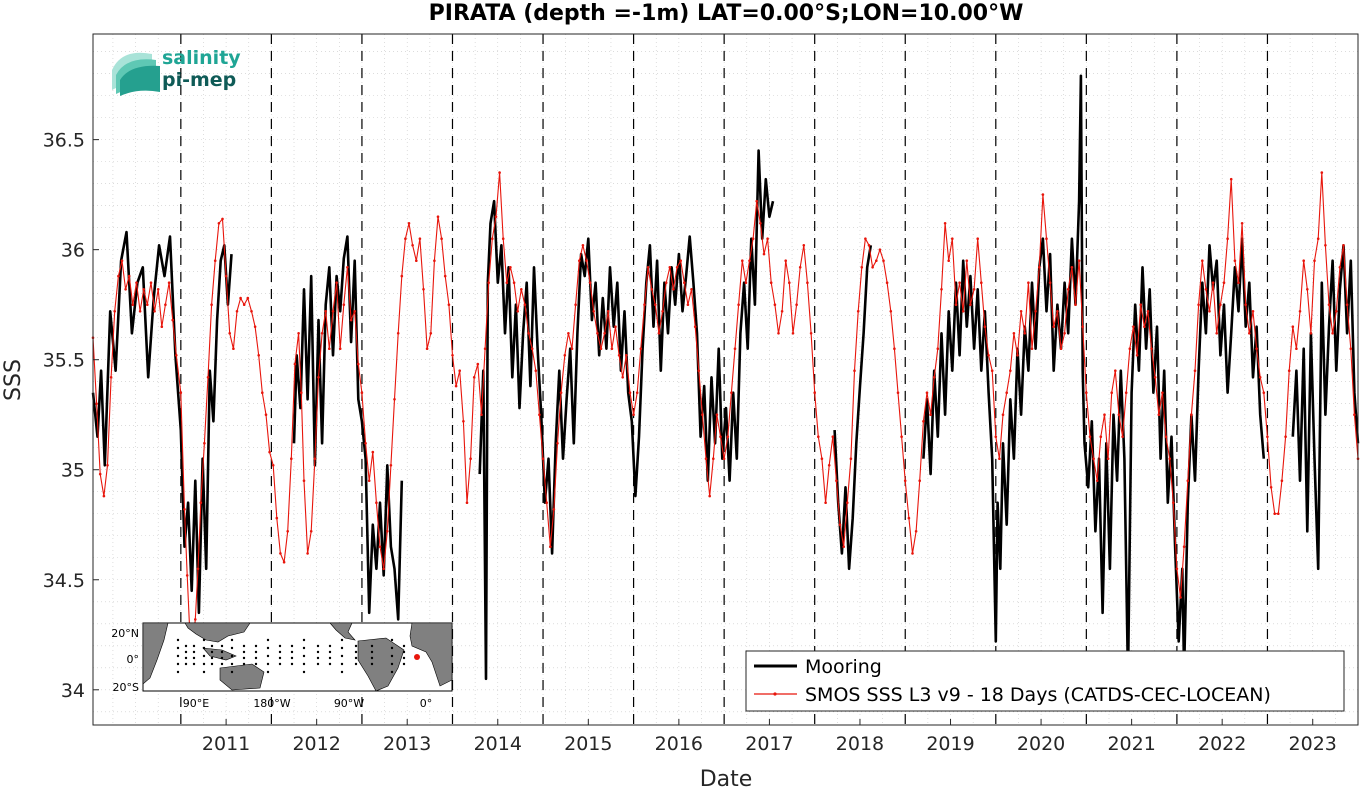 This screenshot has width=1360, height=790. I want to click on map-lon-180w: 180°W, so click(271, 703).